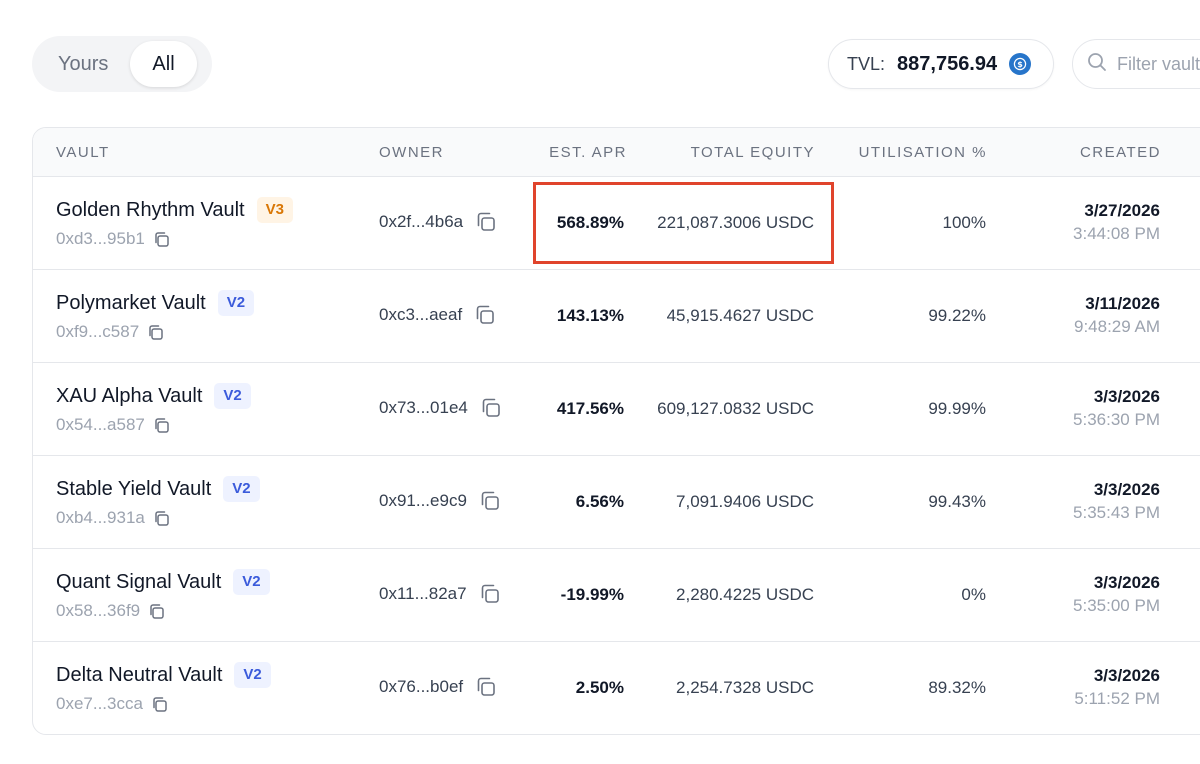 This screenshot has height=764, width=1200. What do you see at coordinates (421, 686) in the screenshot?
I see `owner-address: 0x76...b0ef` at bounding box center [421, 686].